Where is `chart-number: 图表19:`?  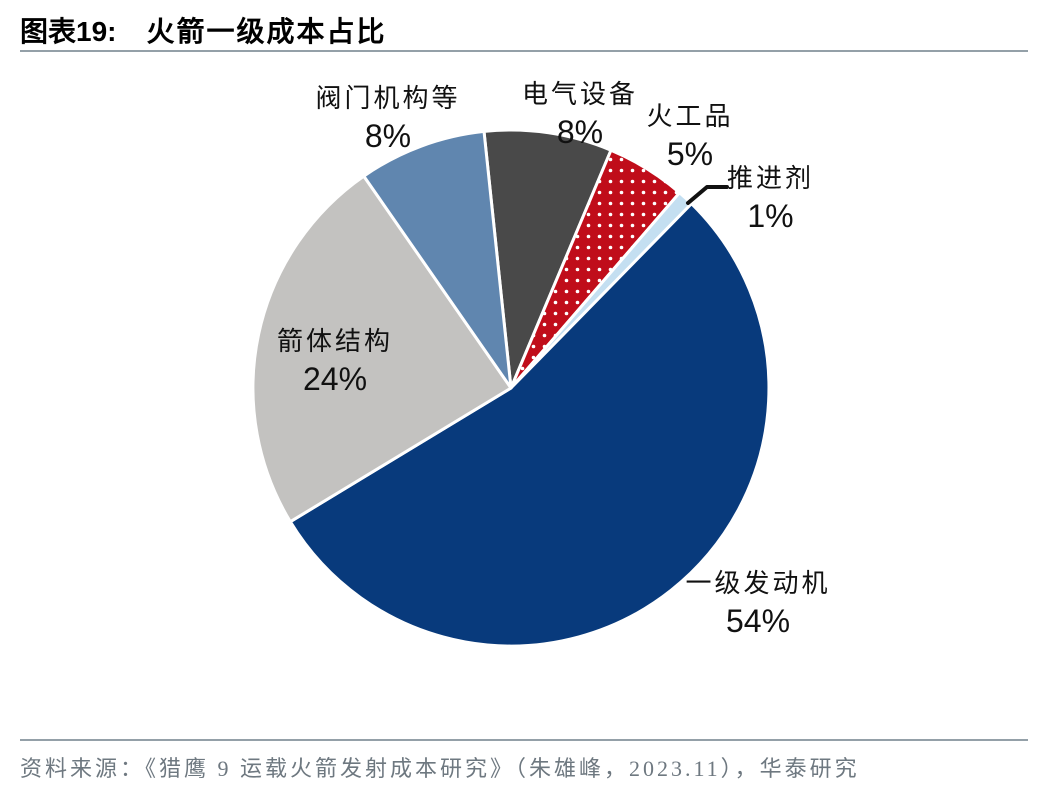 chart-number: 图表19: is located at coordinates (68, 31).